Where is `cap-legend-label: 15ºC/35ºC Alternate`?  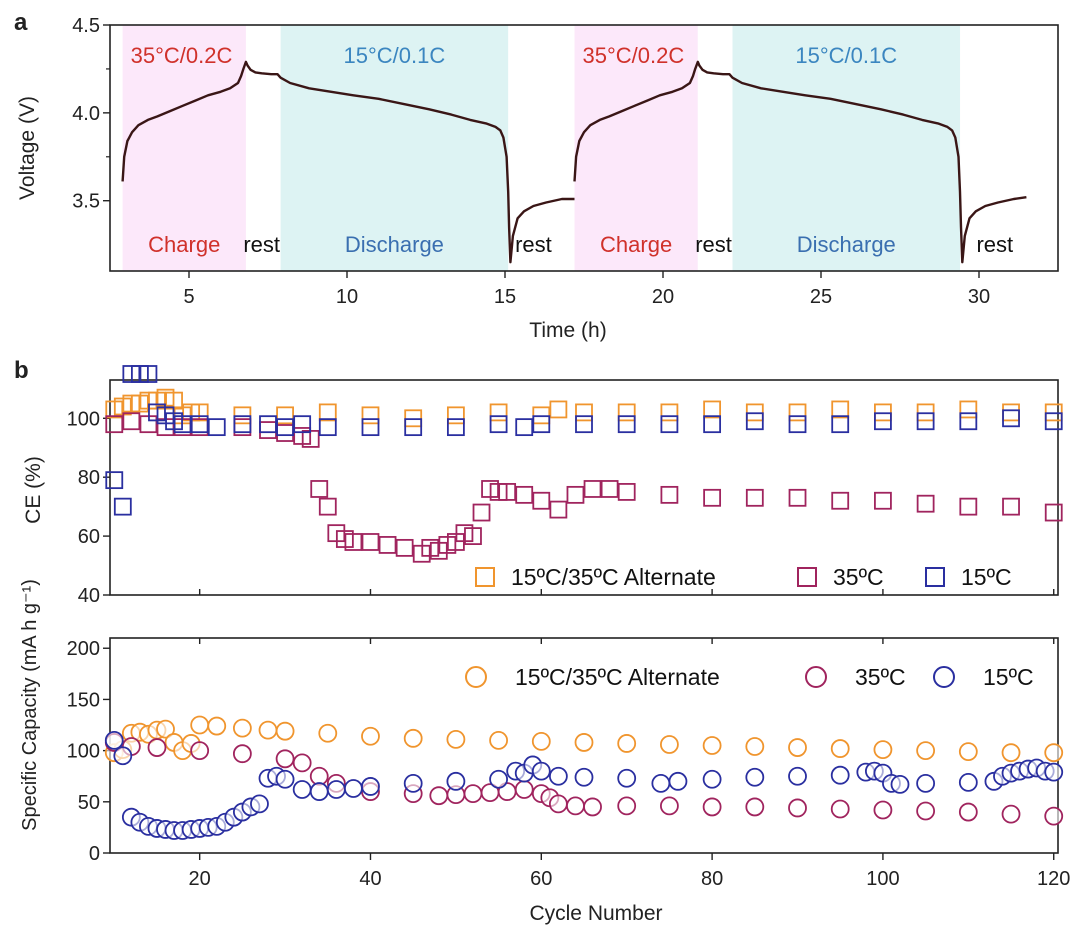 cap-legend-label: 15ºC/35ºC Alternate is located at coordinates (617, 677).